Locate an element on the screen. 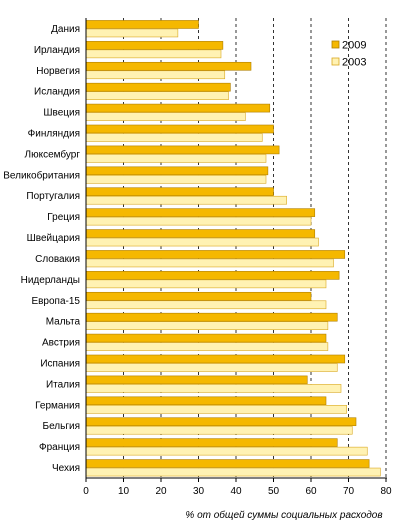 The image size is (416, 528). category-label: Франция is located at coordinates (59, 447).